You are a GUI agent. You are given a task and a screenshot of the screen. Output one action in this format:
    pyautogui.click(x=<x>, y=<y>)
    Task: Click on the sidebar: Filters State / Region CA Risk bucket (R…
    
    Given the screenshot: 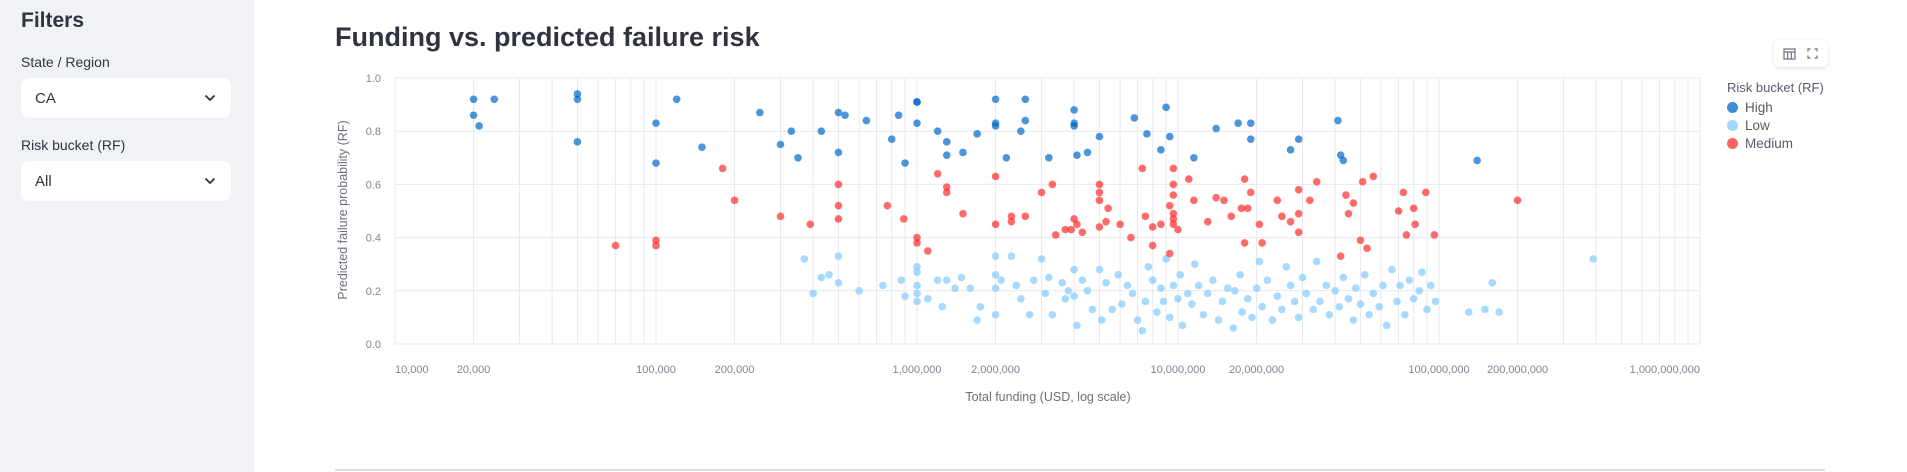 What is the action you would take?
    pyautogui.click(x=127, y=236)
    